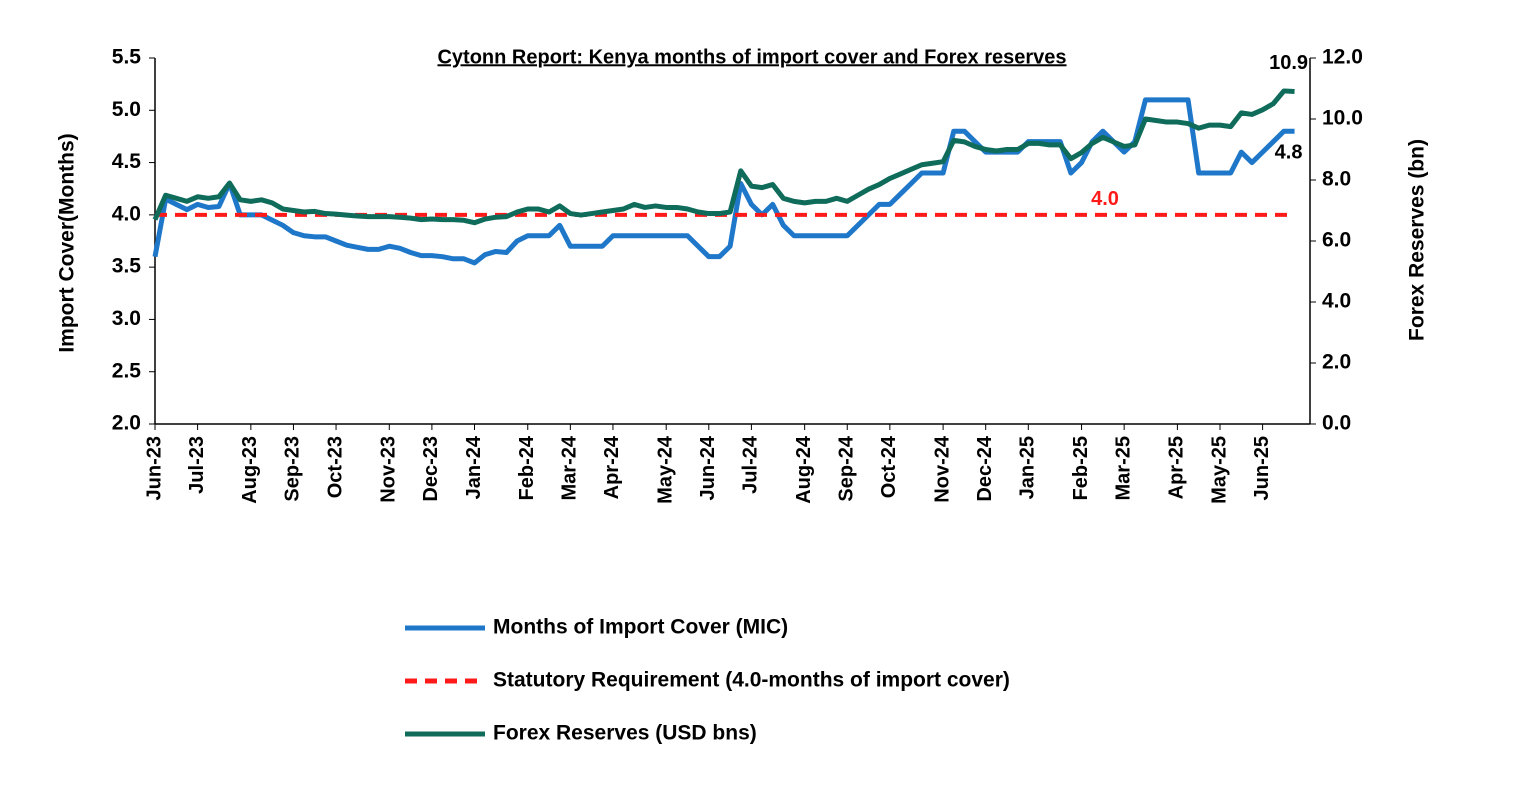 This screenshot has width=1514, height=791. I want to click on y-tick-label: 2.0, so click(126, 423).